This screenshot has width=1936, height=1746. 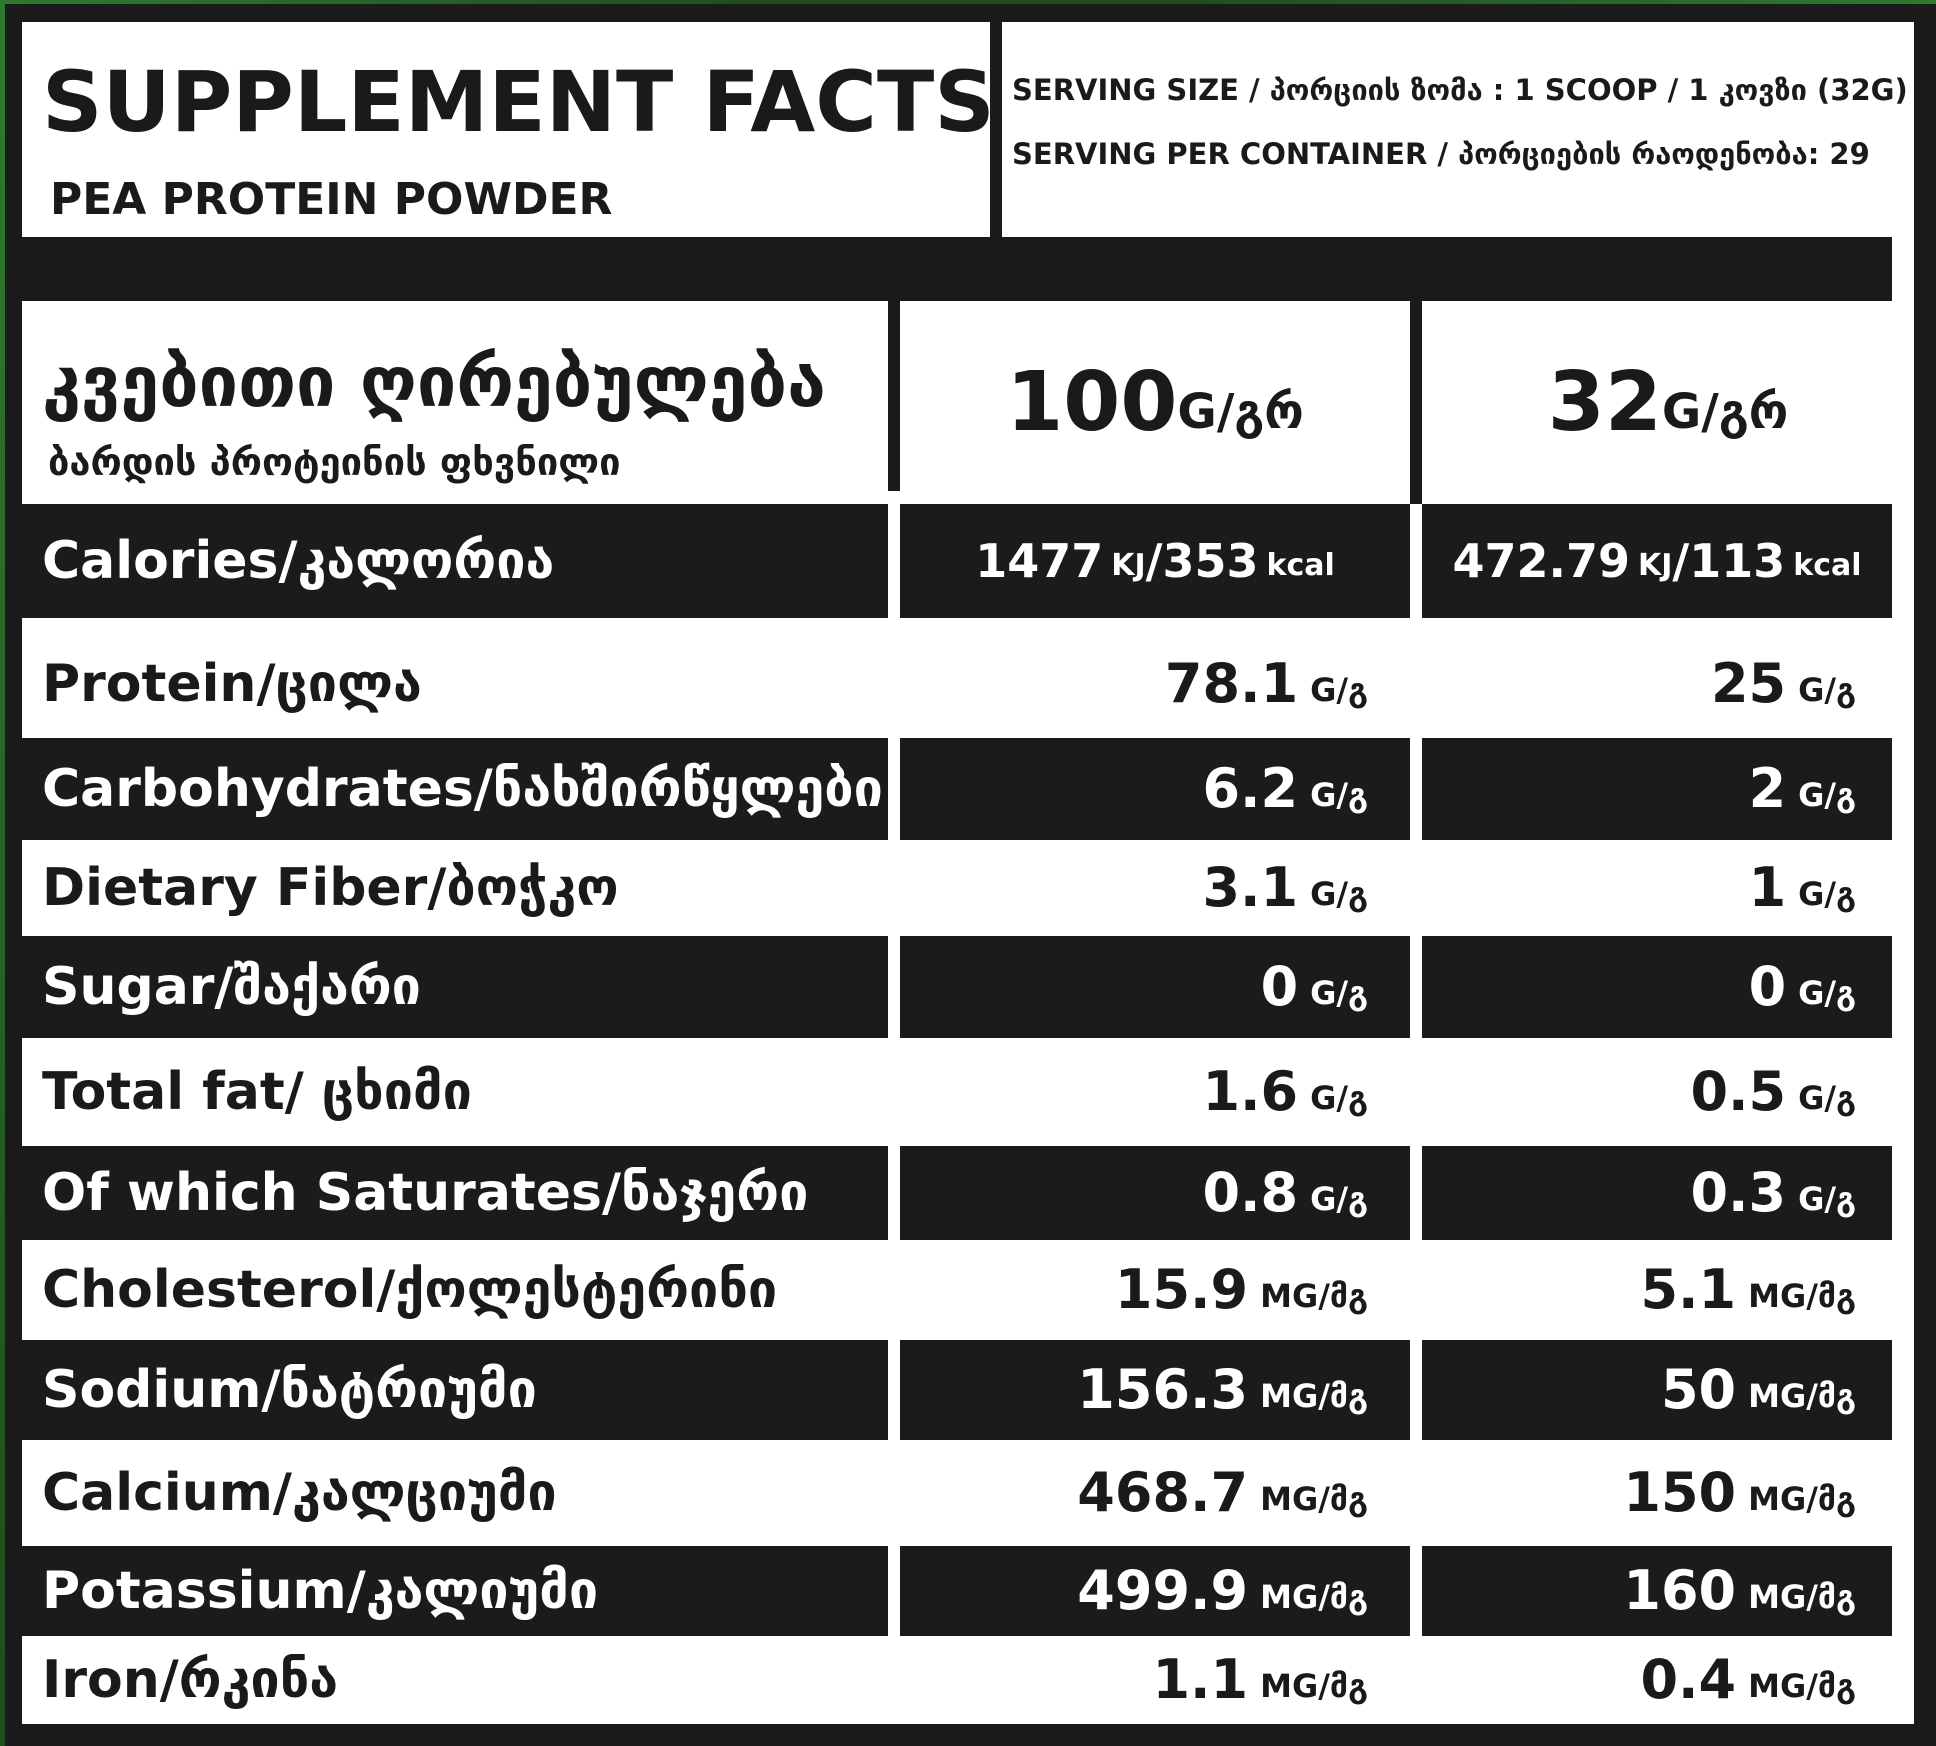 I want to click on value-number: 2, so click(x=1767, y=788).